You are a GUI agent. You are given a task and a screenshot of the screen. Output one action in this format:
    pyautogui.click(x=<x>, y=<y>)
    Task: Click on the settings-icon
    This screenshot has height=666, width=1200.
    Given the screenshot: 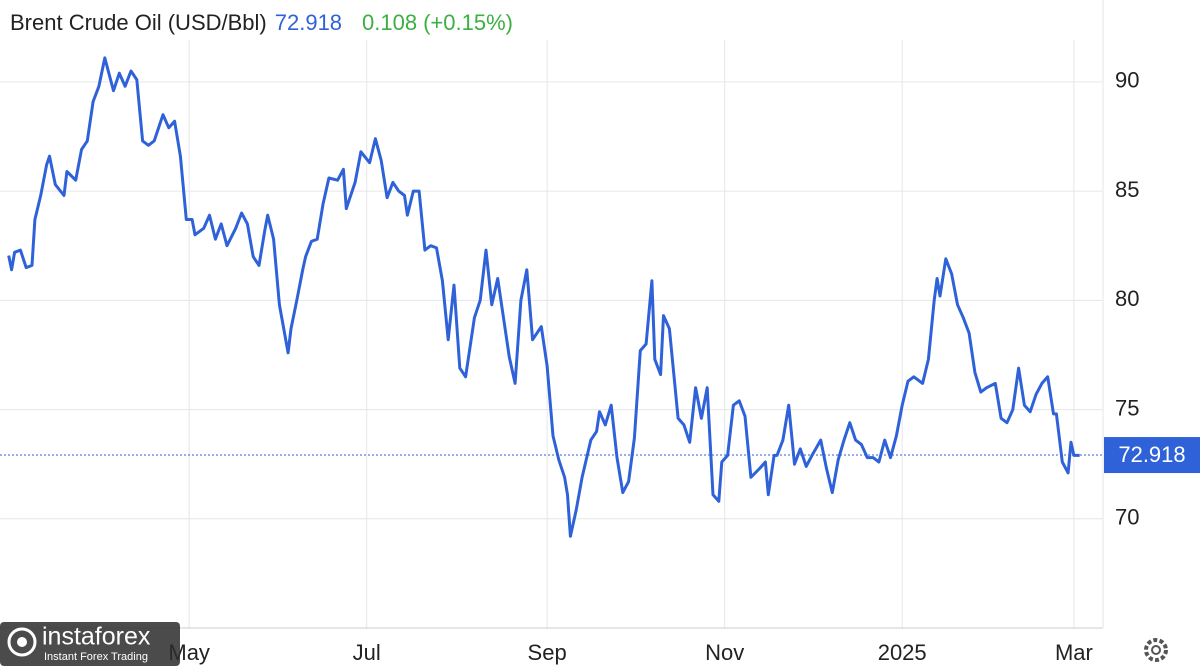 What is the action you would take?
    pyautogui.click(x=1156, y=650)
    